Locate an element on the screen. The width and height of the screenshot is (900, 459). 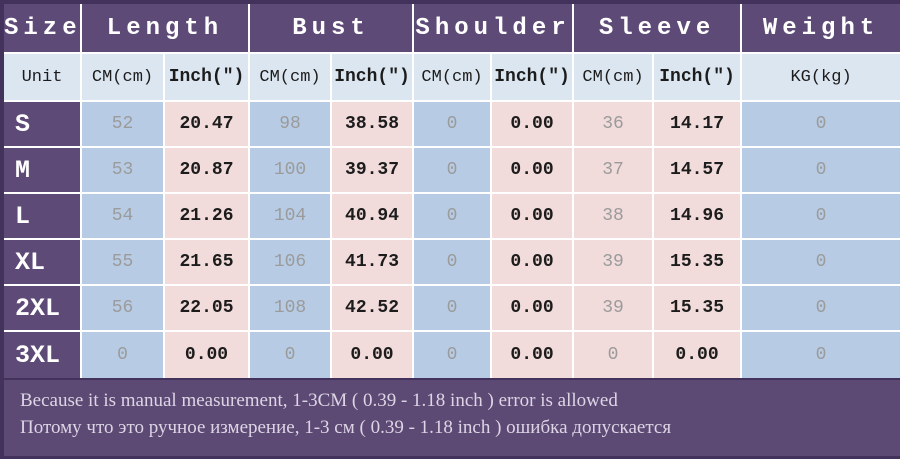
value-cell: 52 is located at coordinates (123, 125).